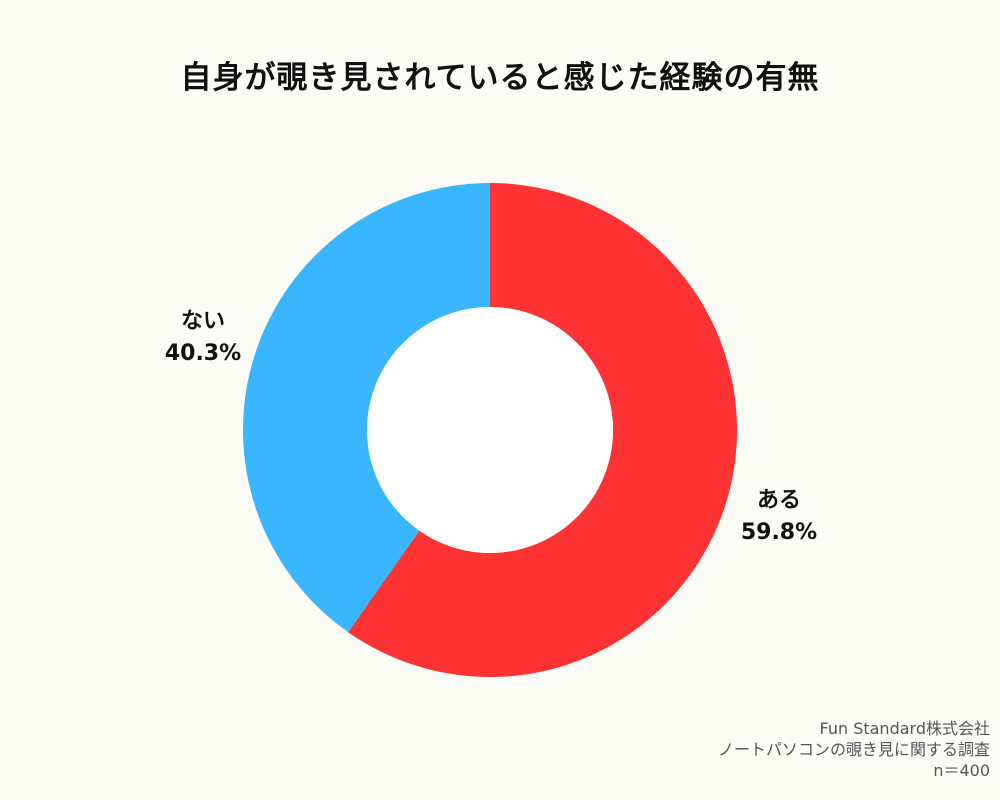  What do you see at coordinates (961, 770) in the screenshot?
I see `source-sample: n＝400` at bounding box center [961, 770].